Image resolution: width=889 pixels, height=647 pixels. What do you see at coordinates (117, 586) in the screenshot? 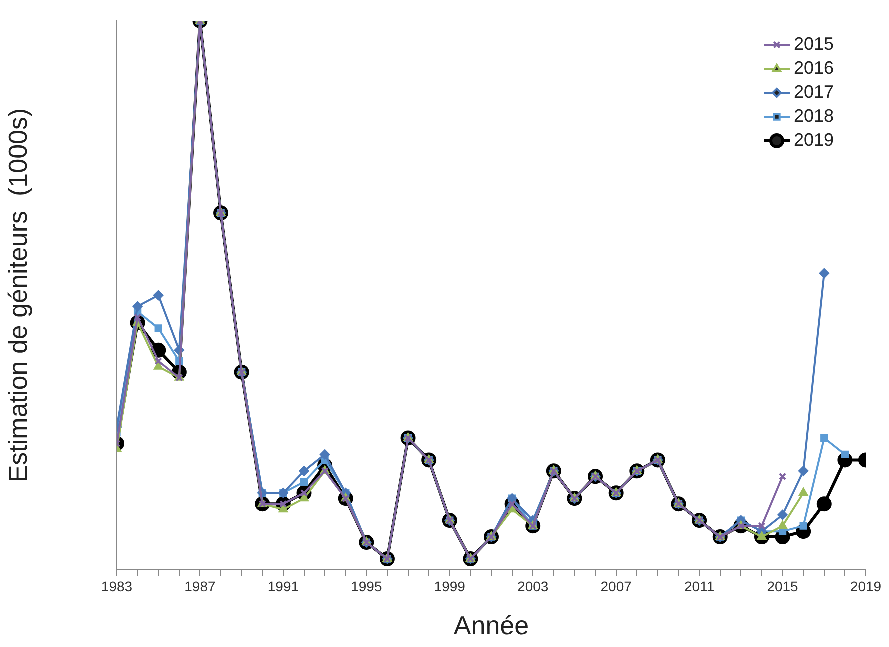
I see `x-tick-label: 1983` at bounding box center [117, 586].